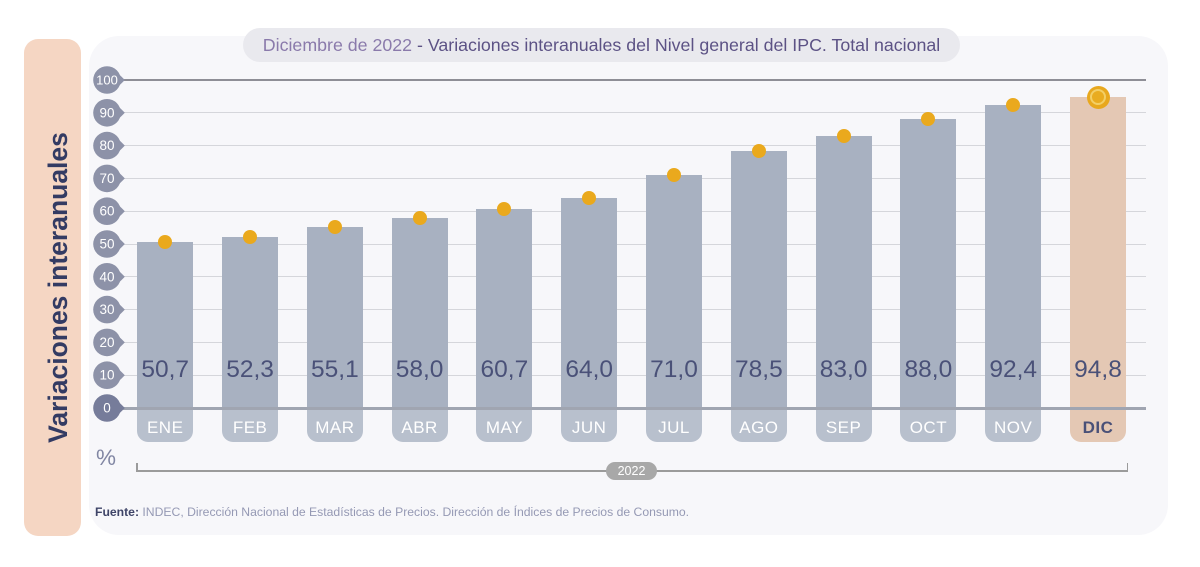 The image size is (1200, 567). Describe the element at coordinates (106, 375) in the screenshot. I see `svg-text: 10` at that location.